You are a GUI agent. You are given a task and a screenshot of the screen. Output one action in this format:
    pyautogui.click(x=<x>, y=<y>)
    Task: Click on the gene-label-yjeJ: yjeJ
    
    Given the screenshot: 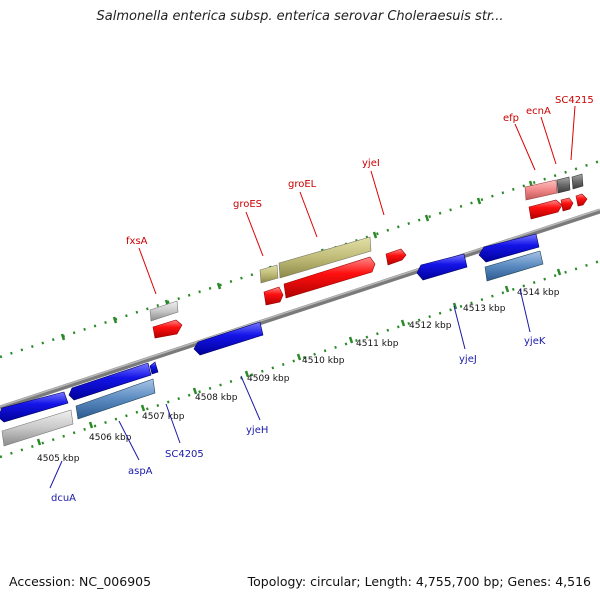 What is the action you would take?
    pyautogui.click(x=468, y=359)
    